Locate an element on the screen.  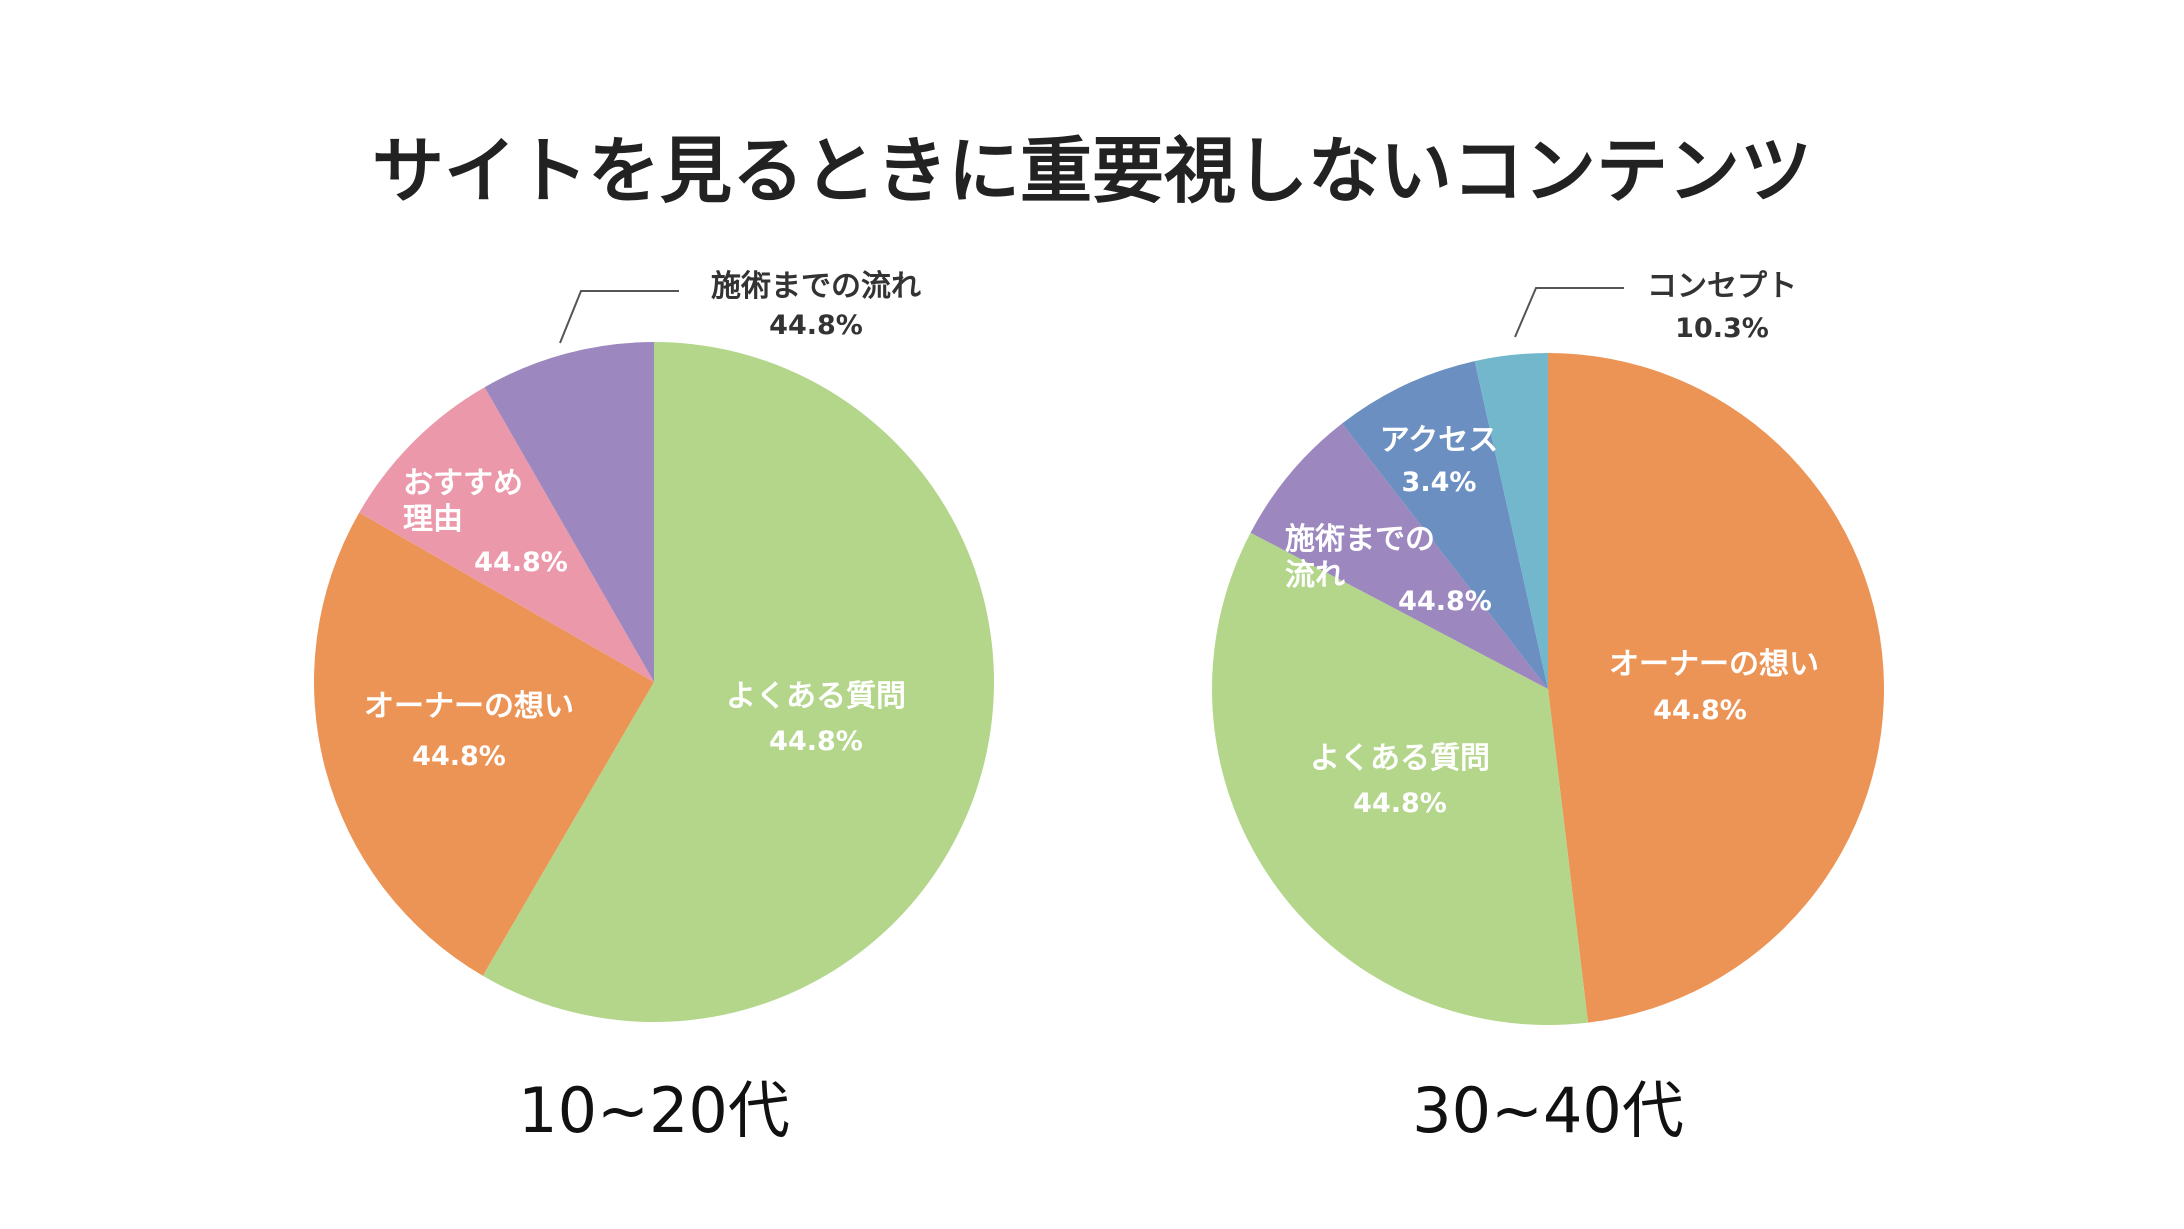
title: サイトを見るときに重要視しないコンテンツ is located at coordinates (1091, 171).